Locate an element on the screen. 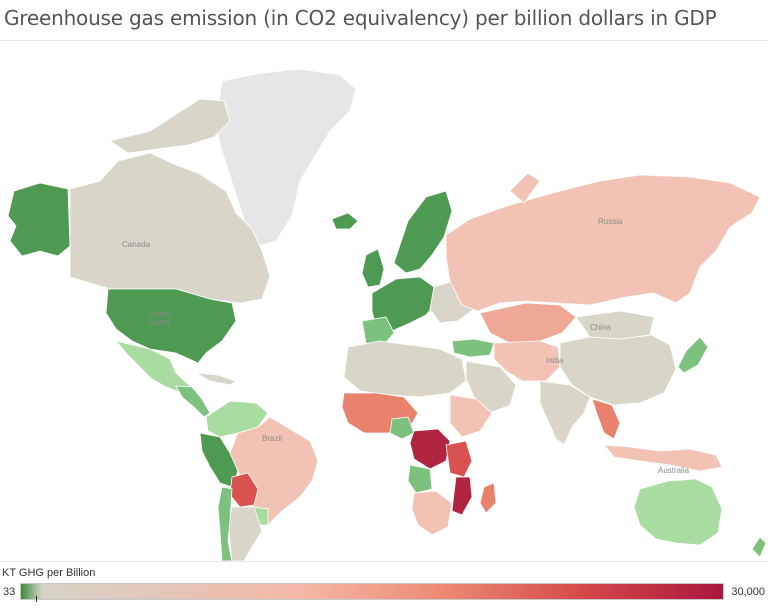  country-angola is located at coordinates (420, 479).